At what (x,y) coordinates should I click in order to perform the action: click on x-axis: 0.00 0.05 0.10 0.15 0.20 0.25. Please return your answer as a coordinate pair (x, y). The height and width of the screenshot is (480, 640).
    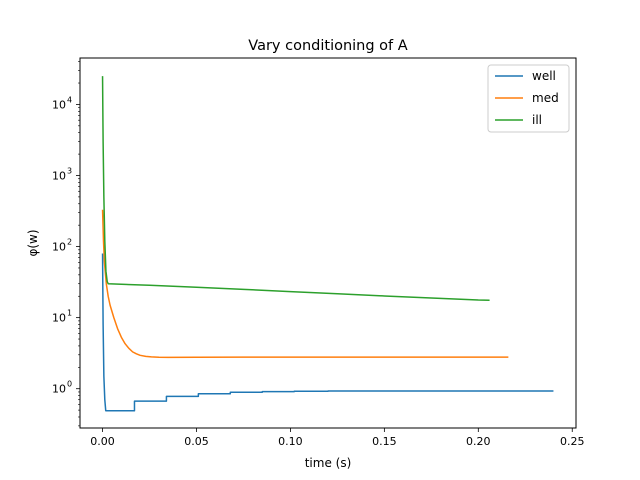
    Looking at the image, I should click on (337, 438).